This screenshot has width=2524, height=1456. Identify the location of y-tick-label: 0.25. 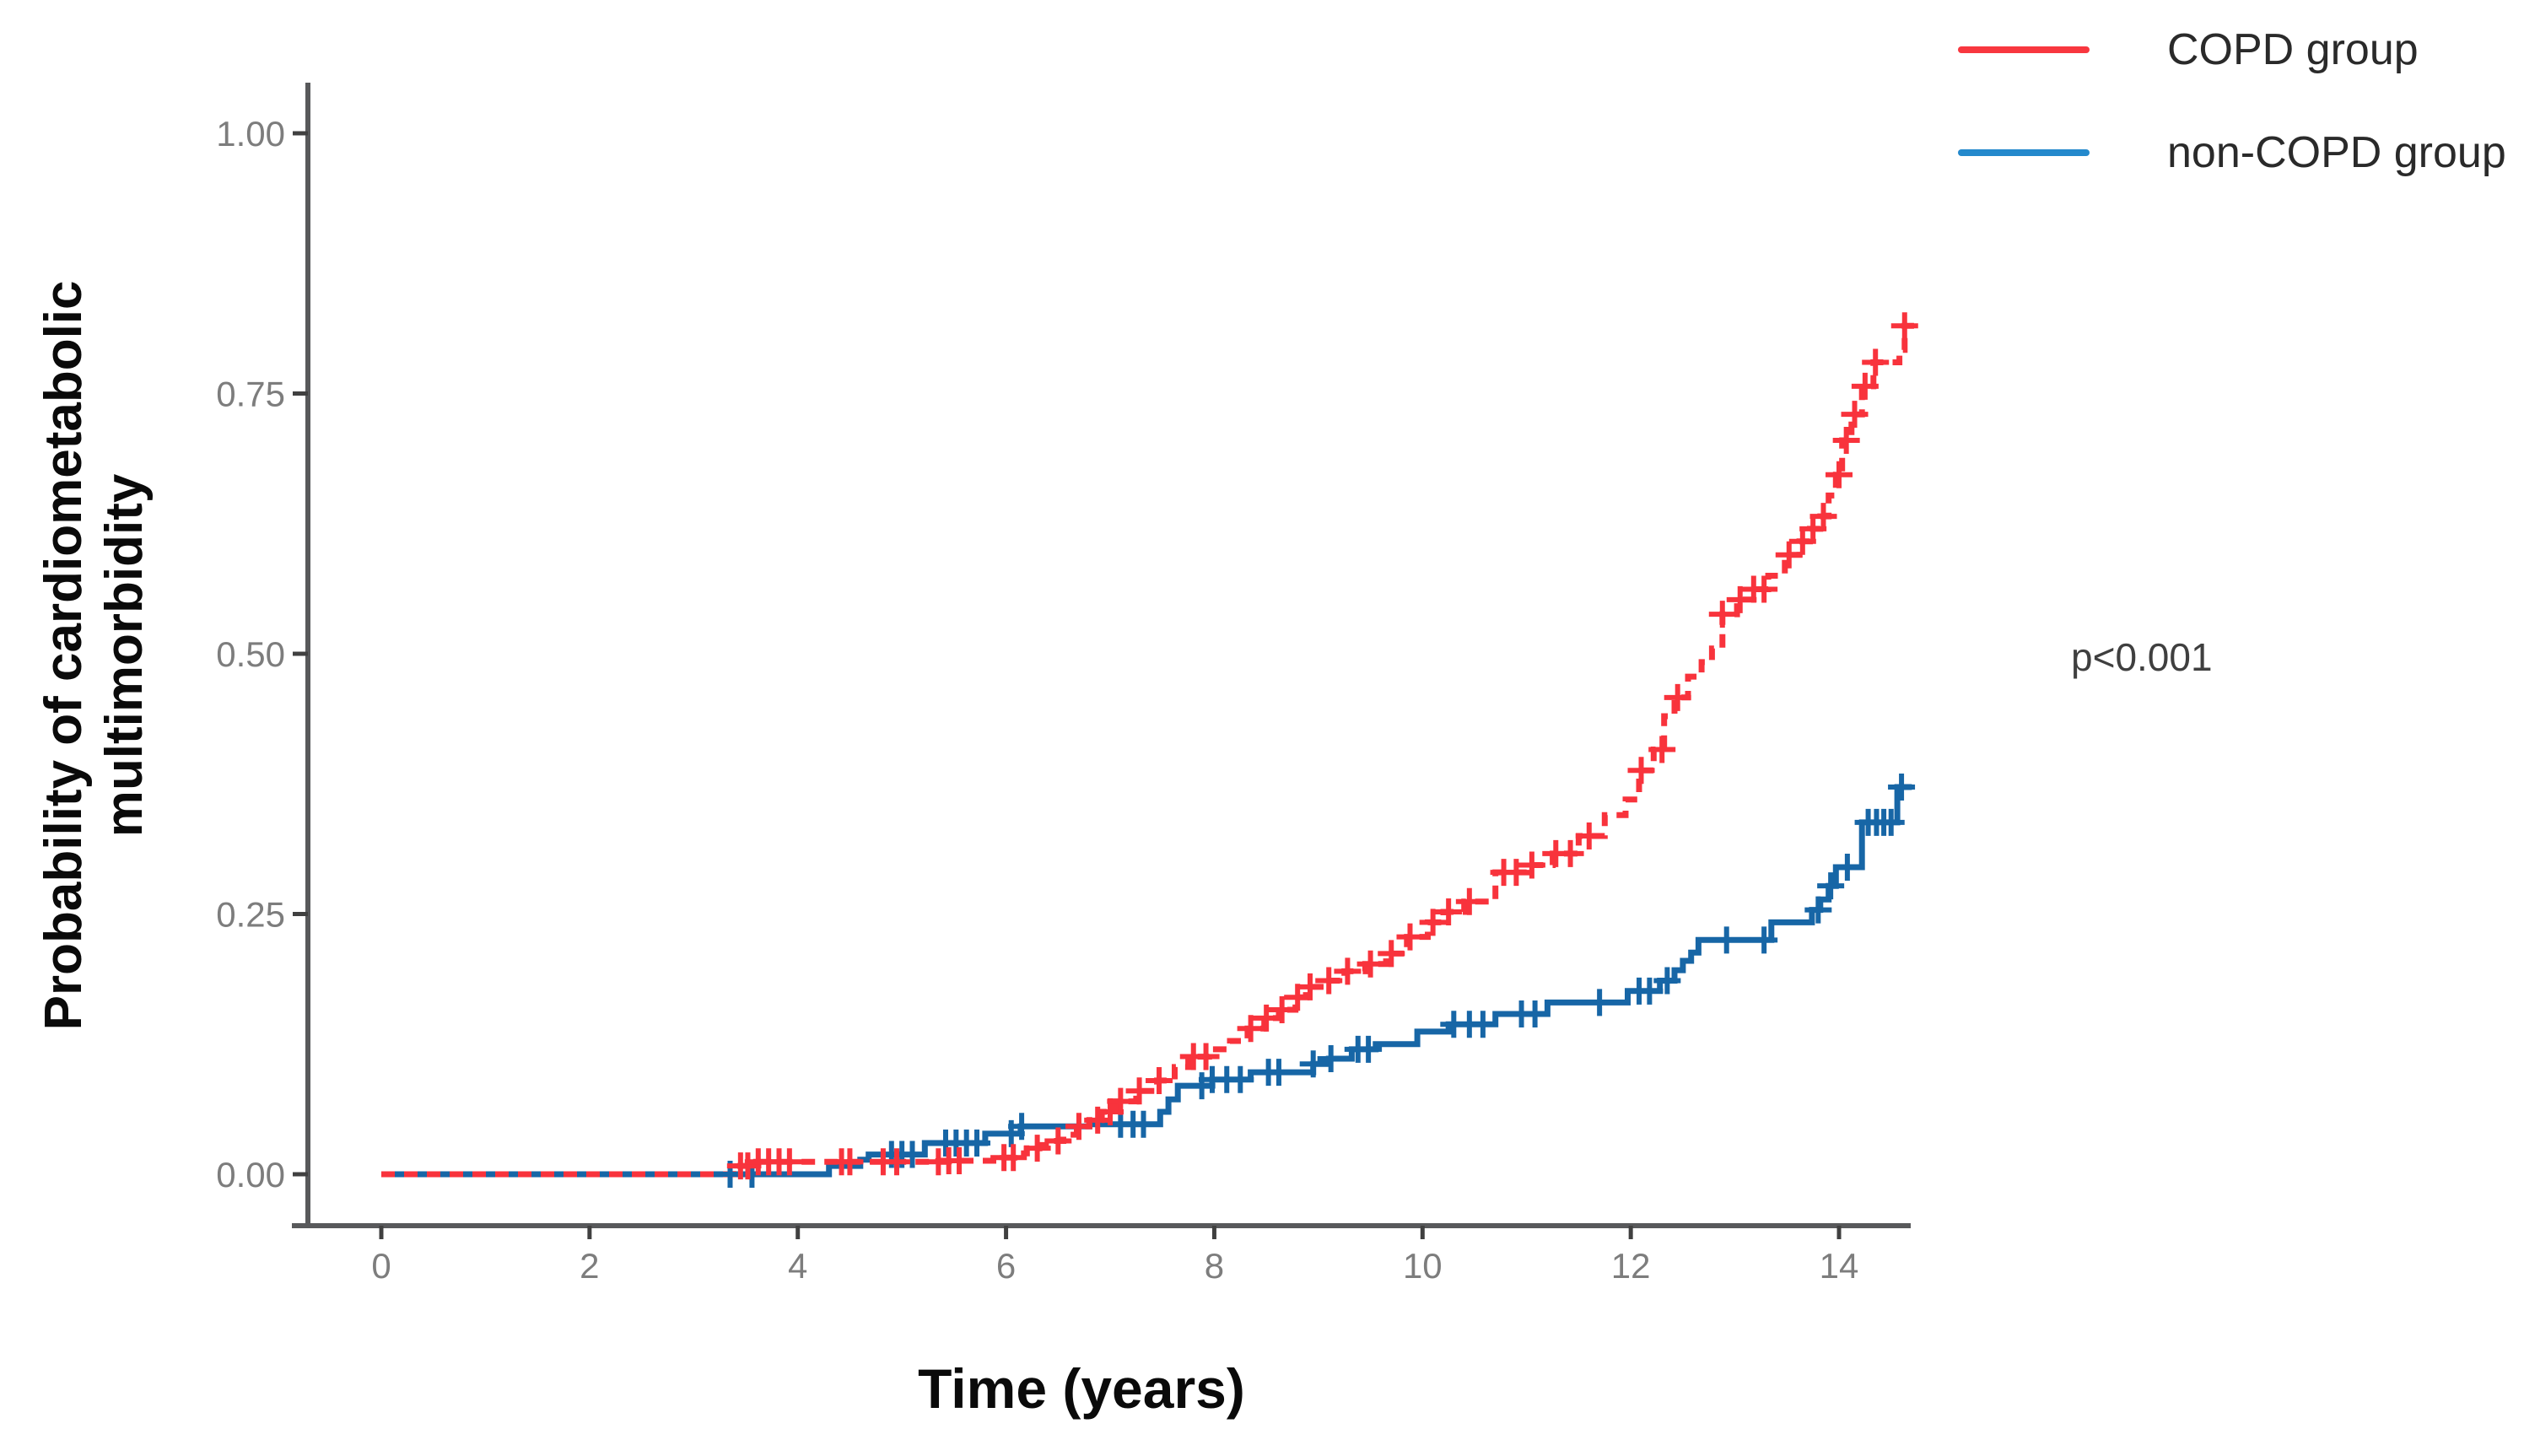
(251, 915).